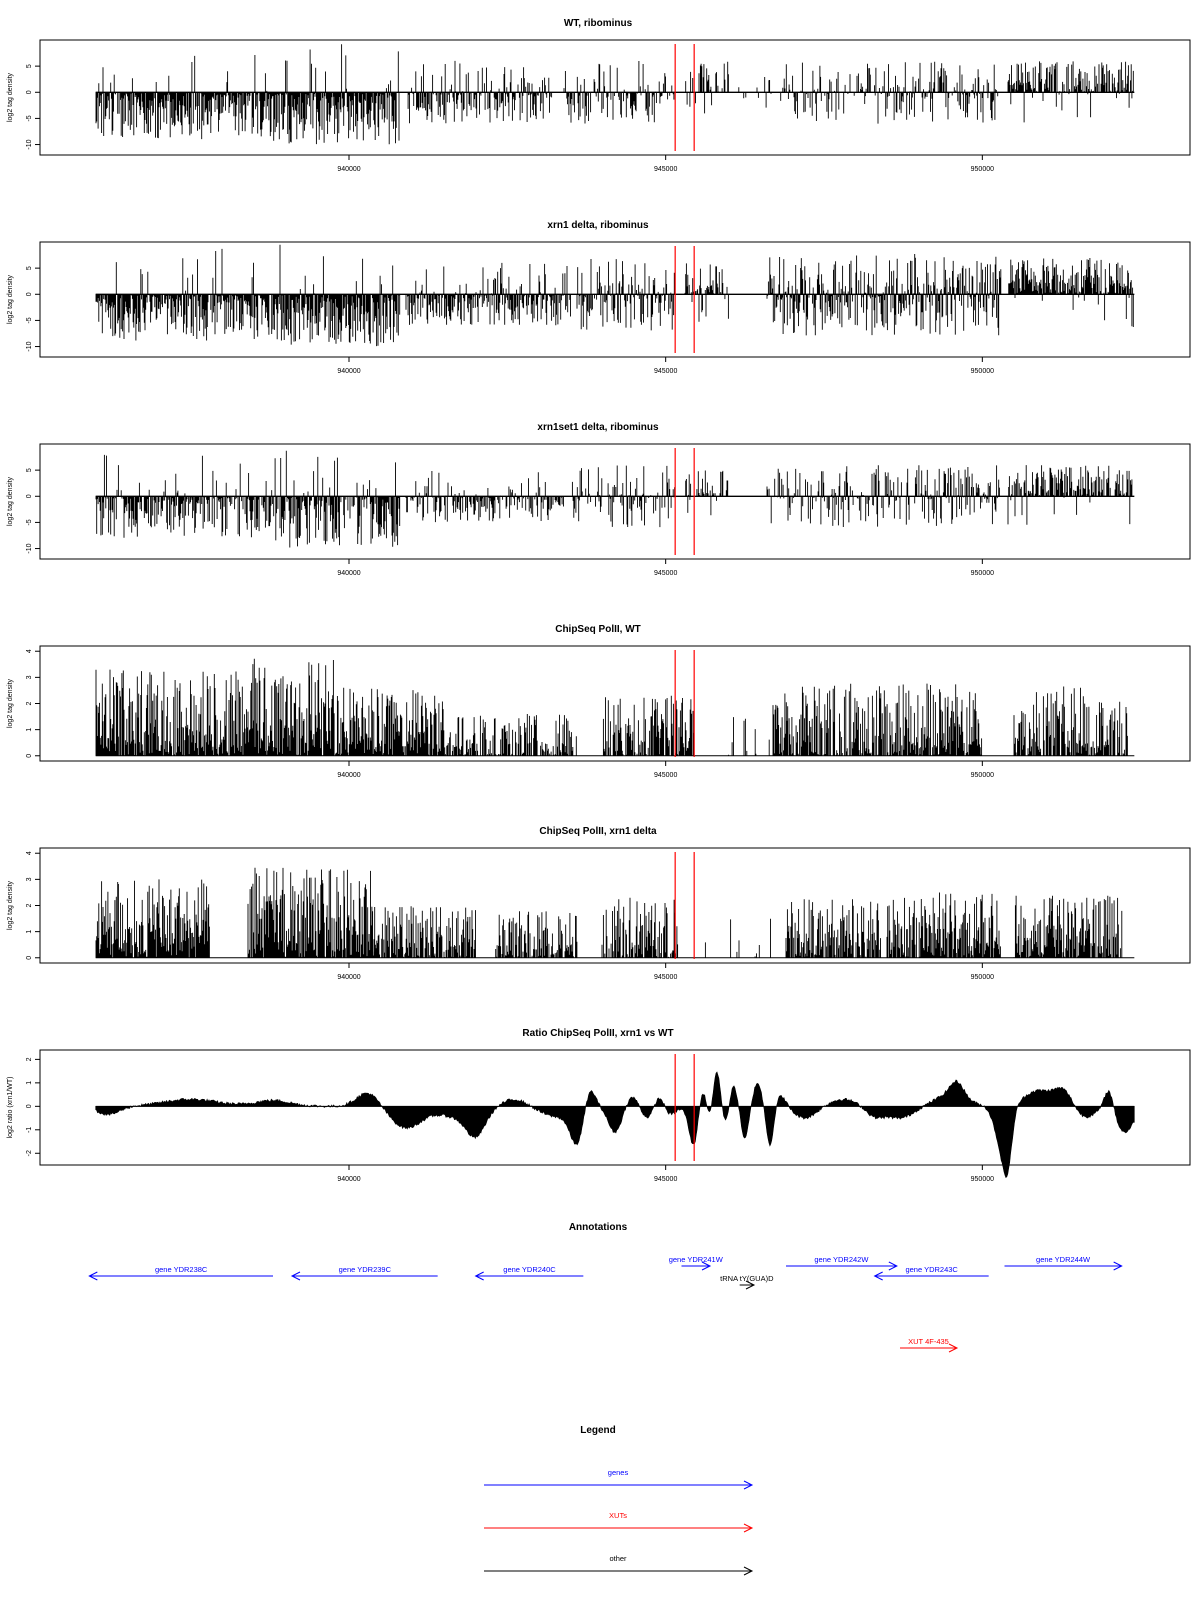 Image resolution: width=1200 pixels, height=1600 pixels. What do you see at coordinates (619, 1565) in the screenshot?
I see `legend-item-other: other` at bounding box center [619, 1565].